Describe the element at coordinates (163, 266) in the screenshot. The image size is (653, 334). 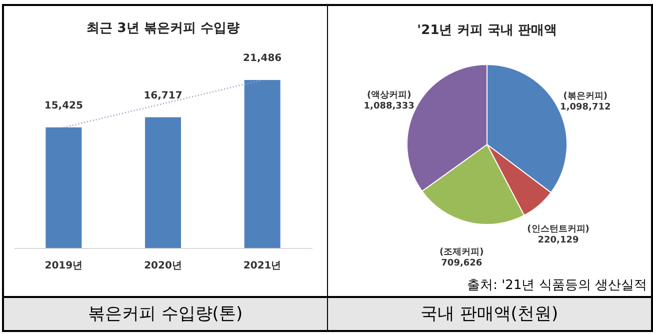
I see `x-tick-label: 2020년` at that location.